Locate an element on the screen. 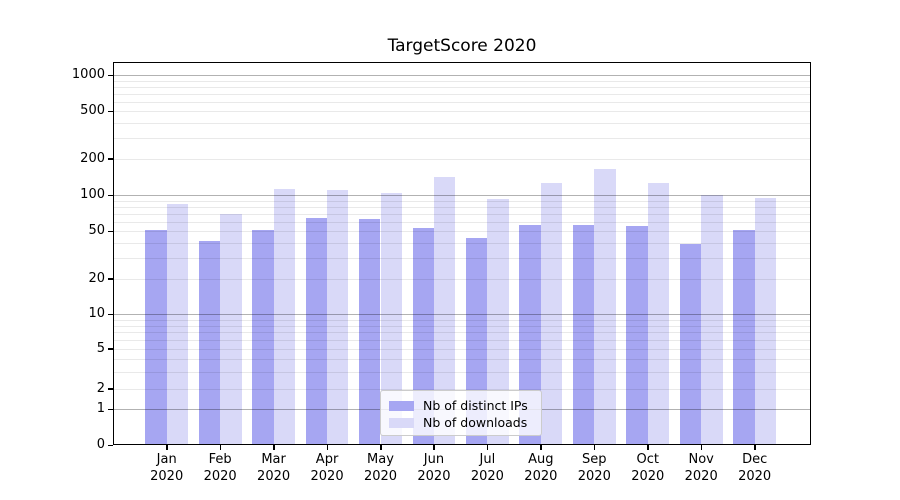 Image resolution: width=900 pixels, height=500 pixels. y-tick-label-2: 2 is located at coordinates (100, 388).